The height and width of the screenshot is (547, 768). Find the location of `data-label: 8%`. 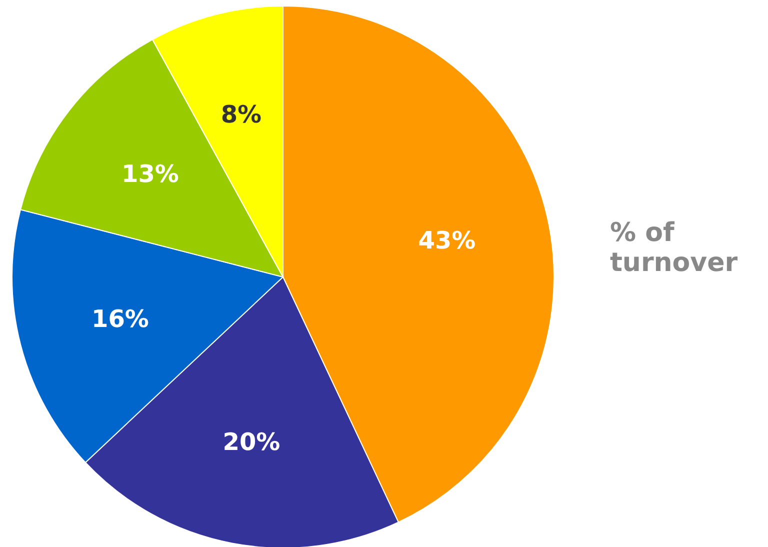

data-label: 8% is located at coordinates (241, 114).